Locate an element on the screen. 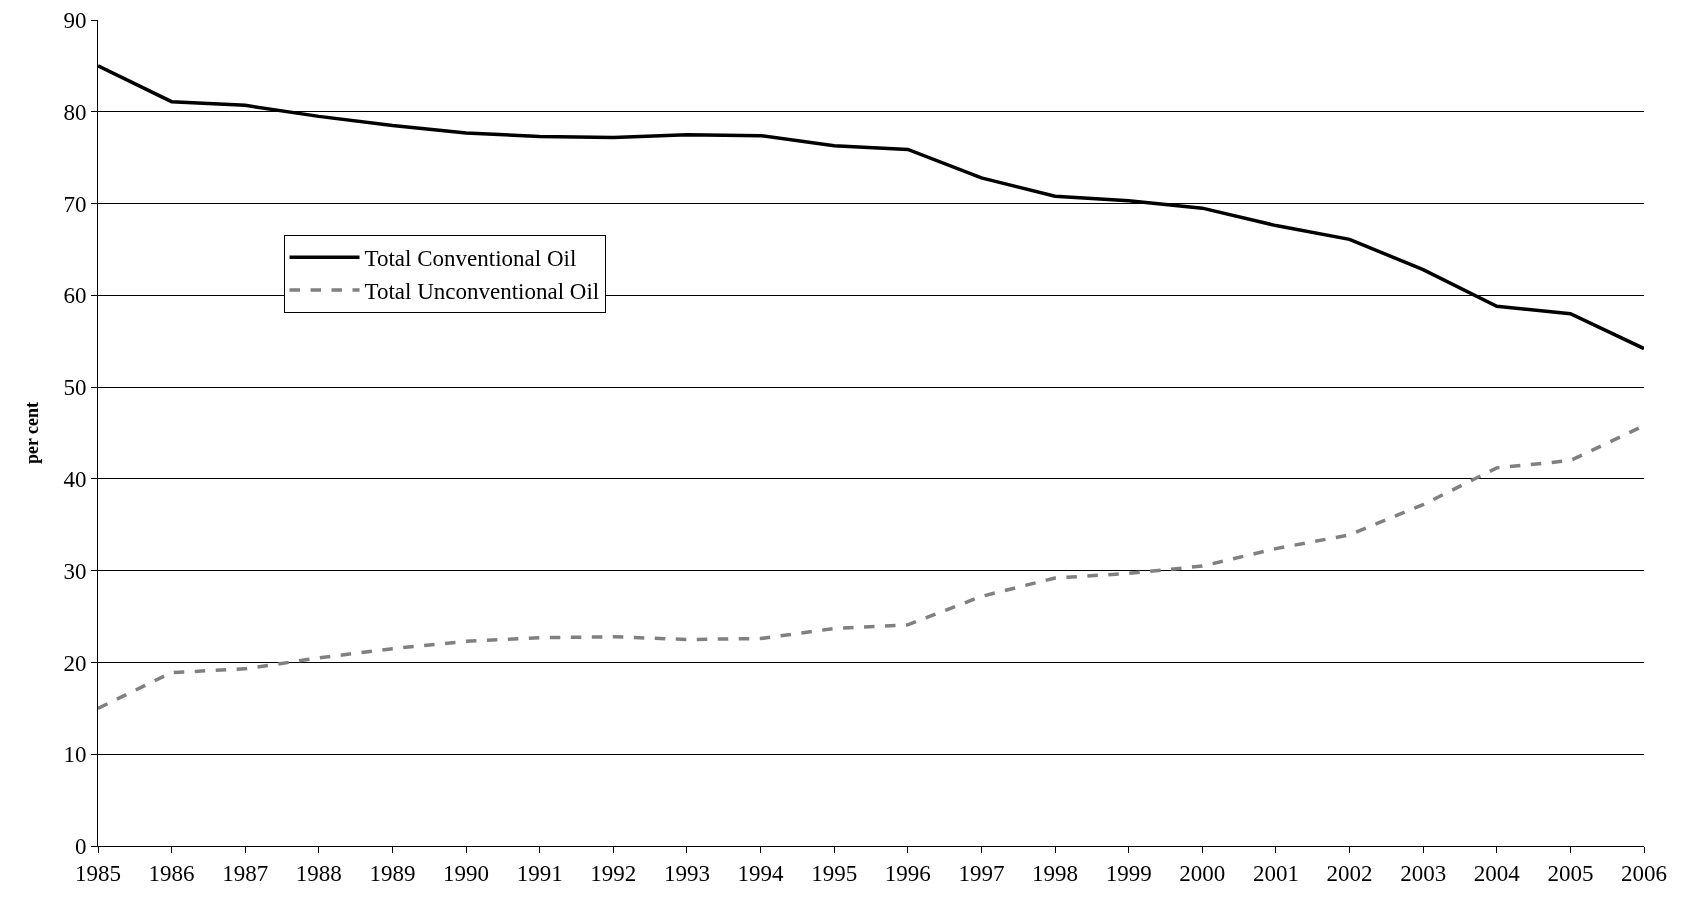  y-tick-label: 40 is located at coordinates (75, 479).